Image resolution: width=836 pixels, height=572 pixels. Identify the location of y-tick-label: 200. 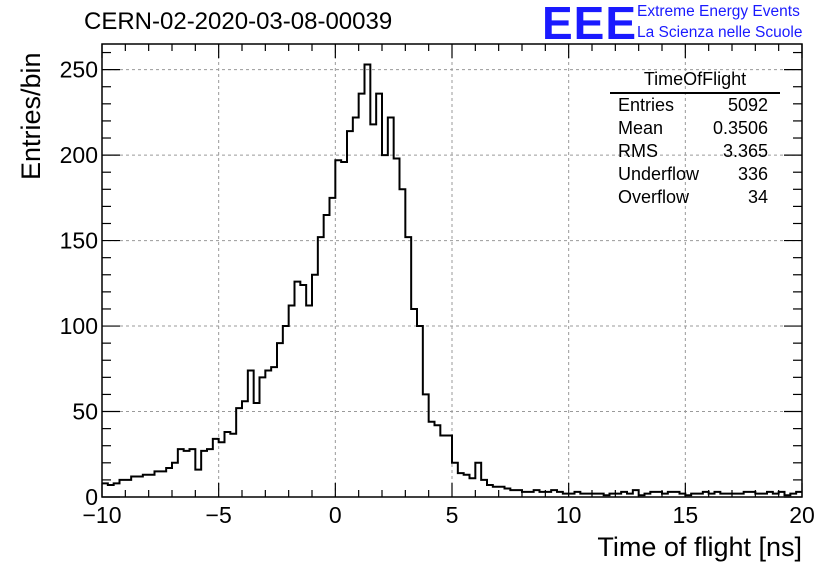
(79, 155).